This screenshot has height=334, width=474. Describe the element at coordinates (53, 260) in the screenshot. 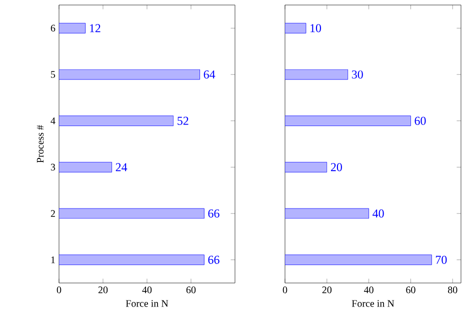

I see `y-tick-label: 1` at that location.